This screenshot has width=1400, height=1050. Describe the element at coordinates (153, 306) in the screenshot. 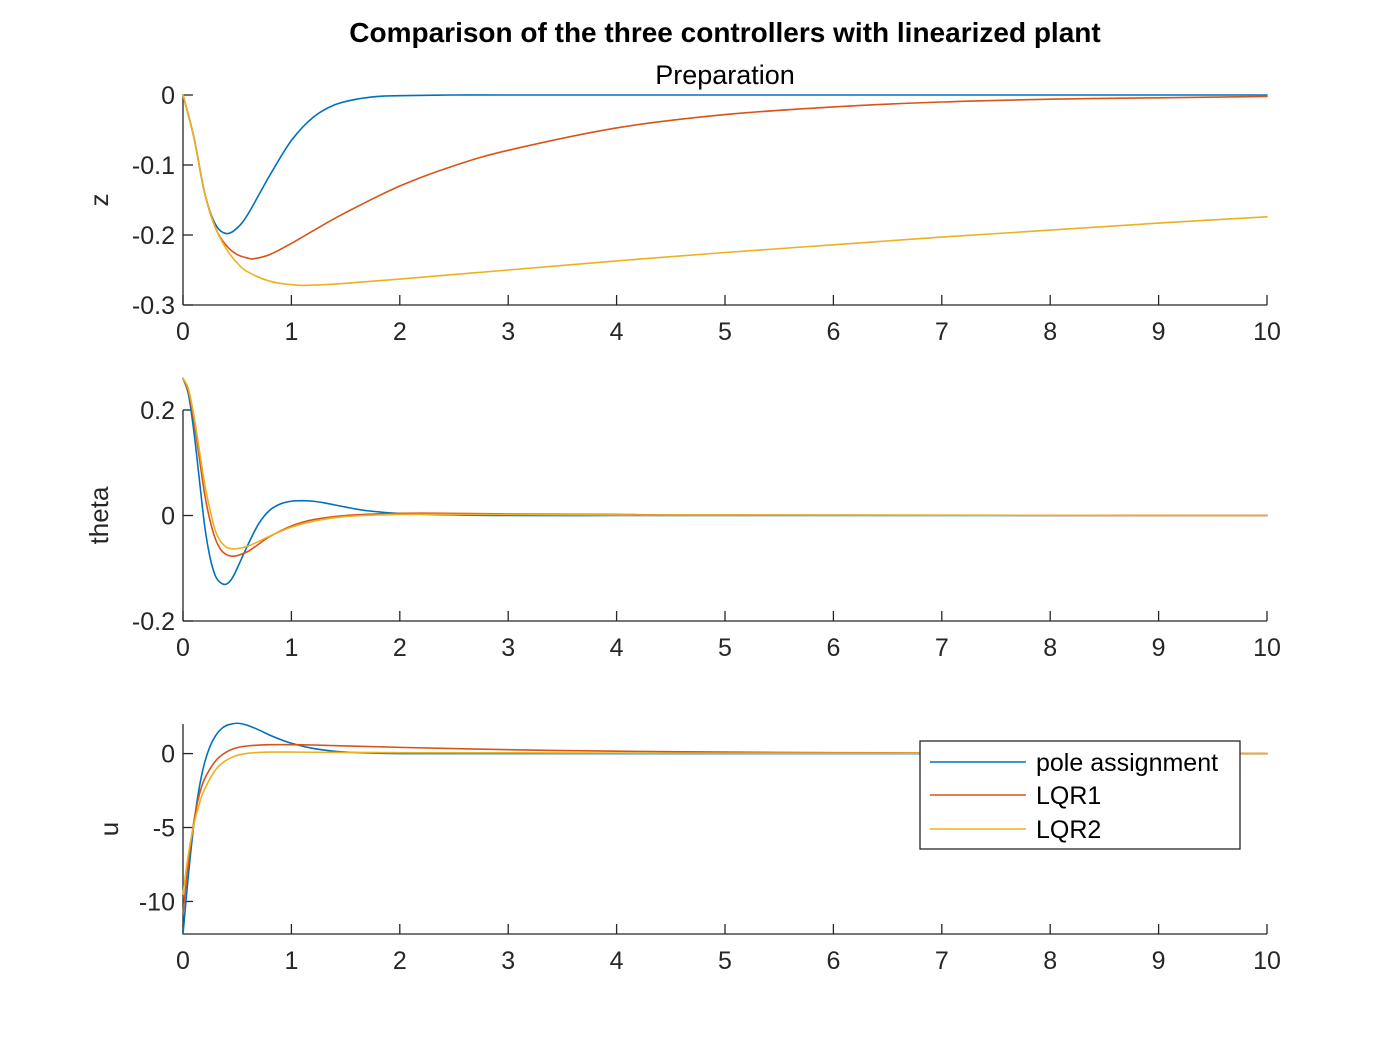

I see `y-tick-label: -0.3` at that location.